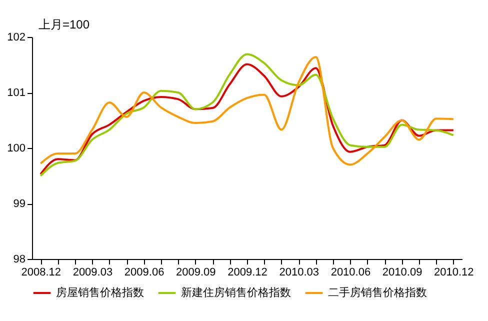 The height and width of the screenshot is (321, 488). I want to click on x-tick-label: 2010.03, so click(299, 272).